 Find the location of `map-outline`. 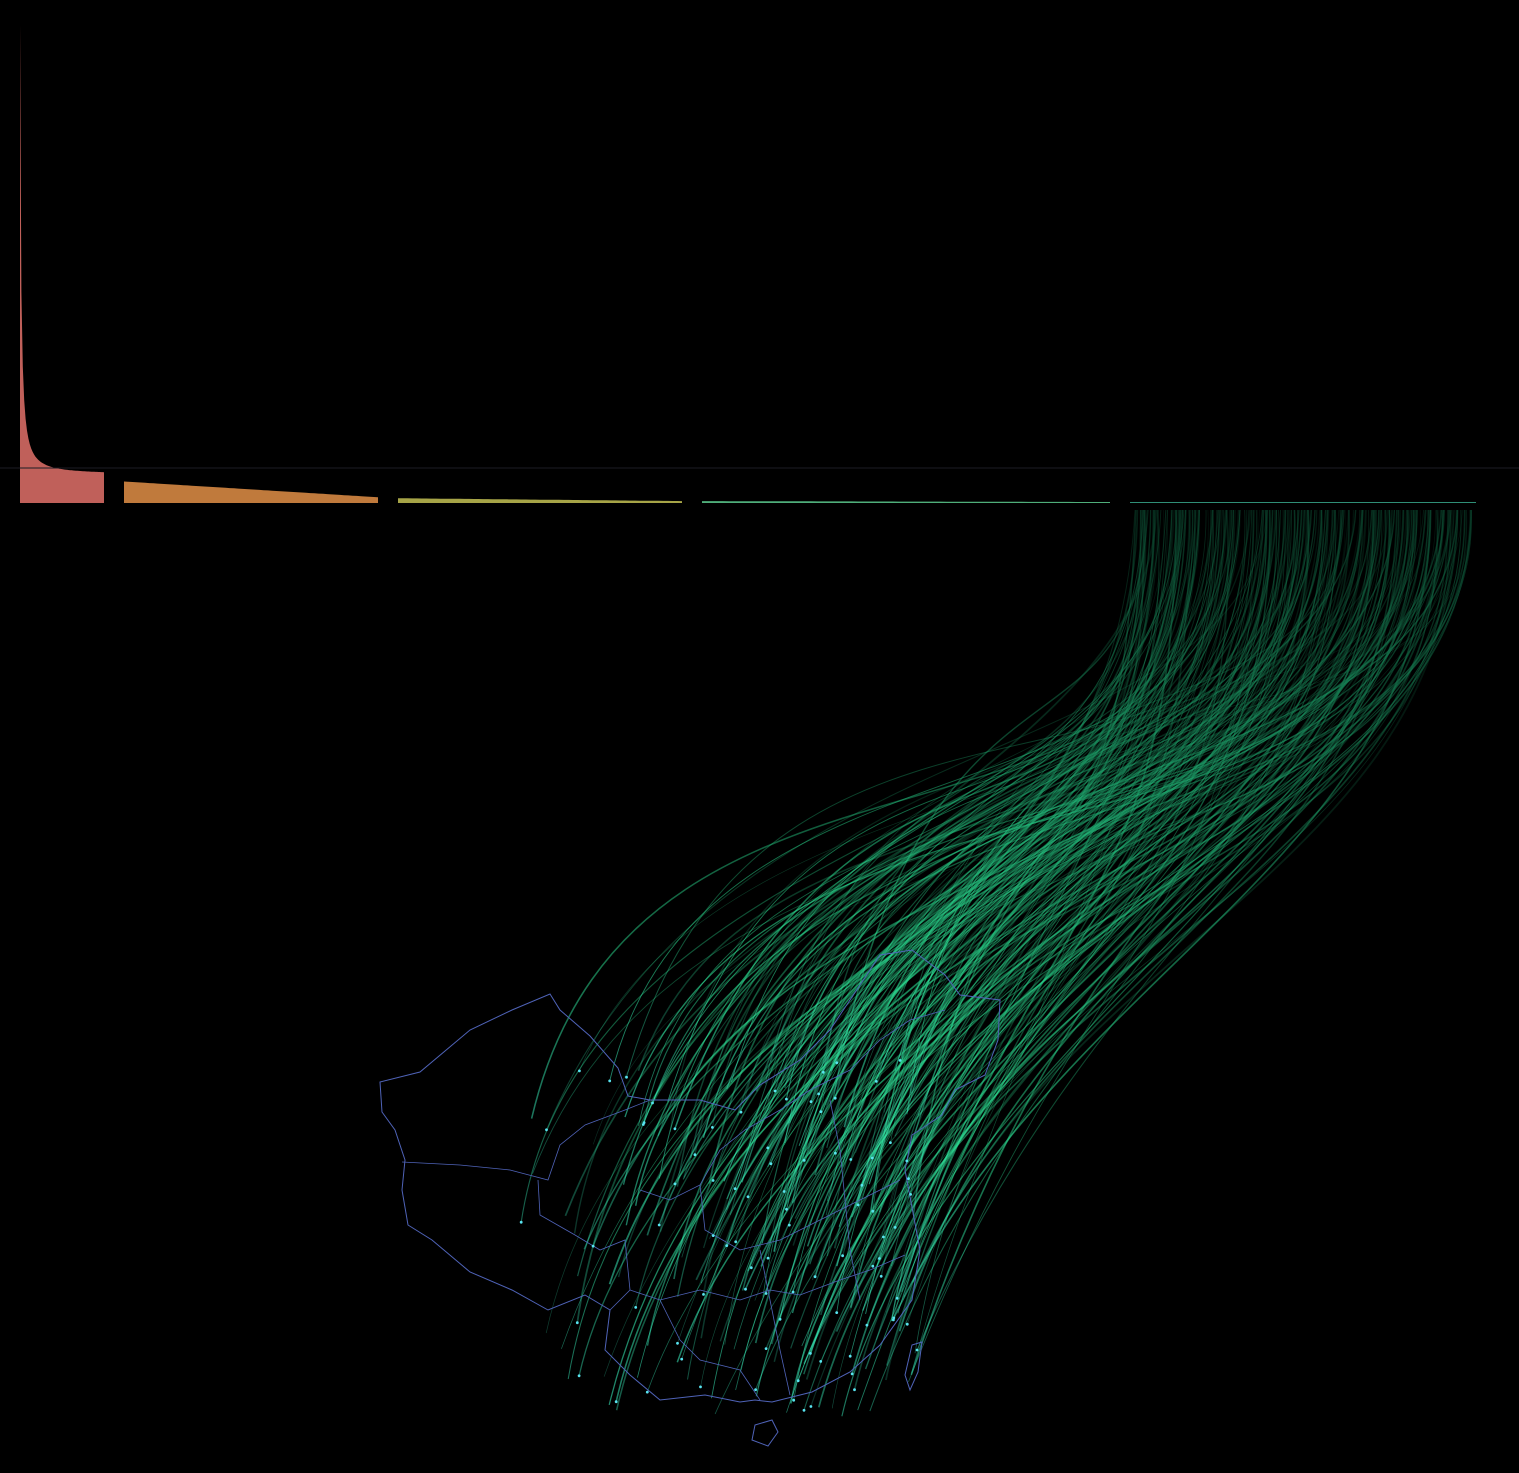

map-outline is located at coordinates (690, 1176).